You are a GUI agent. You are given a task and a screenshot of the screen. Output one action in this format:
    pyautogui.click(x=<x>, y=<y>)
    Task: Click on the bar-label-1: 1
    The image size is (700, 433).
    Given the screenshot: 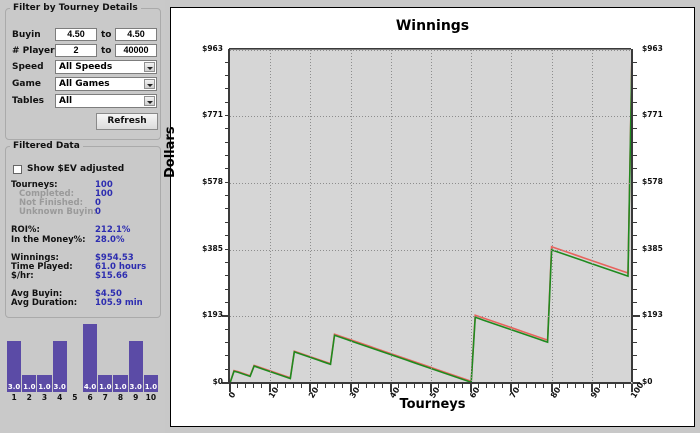 What is the action you would take?
    pyautogui.click(x=14, y=397)
    